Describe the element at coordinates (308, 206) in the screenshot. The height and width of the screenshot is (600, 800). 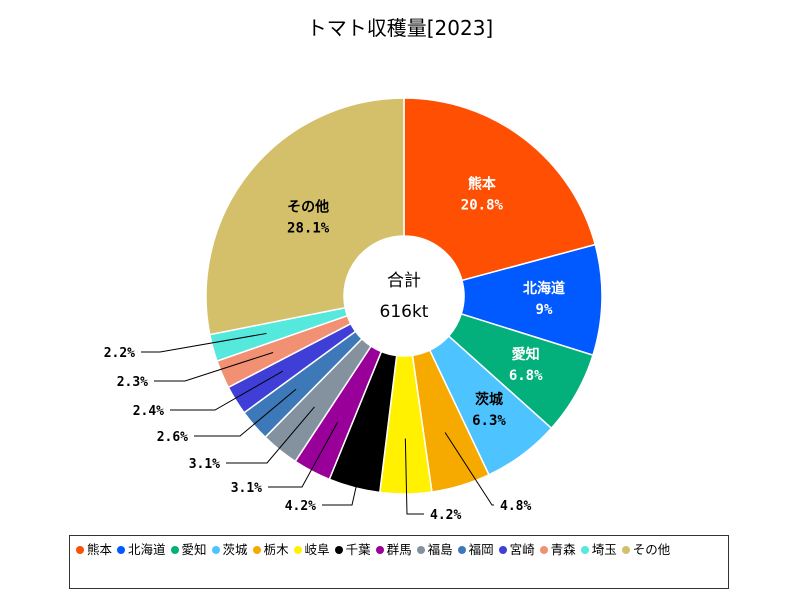
I see `slice-name-label: その他` at that location.